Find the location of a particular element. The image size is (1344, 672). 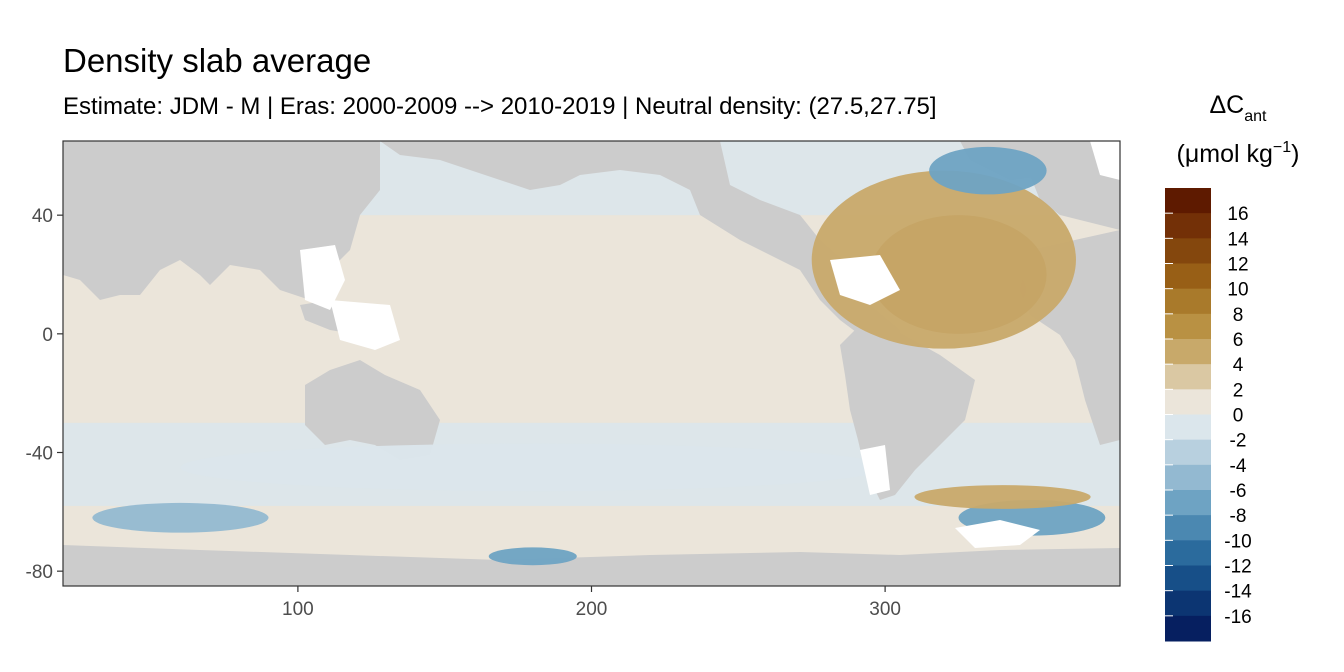

missing-patch-argentina is located at coordinates (875, 470).